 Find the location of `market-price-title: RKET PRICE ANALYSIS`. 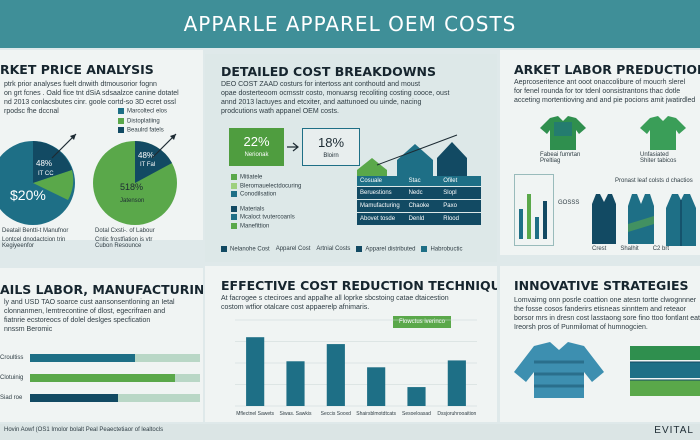

market-price-title: RKET PRICE ANALYSIS is located at coordinates (77, 69).